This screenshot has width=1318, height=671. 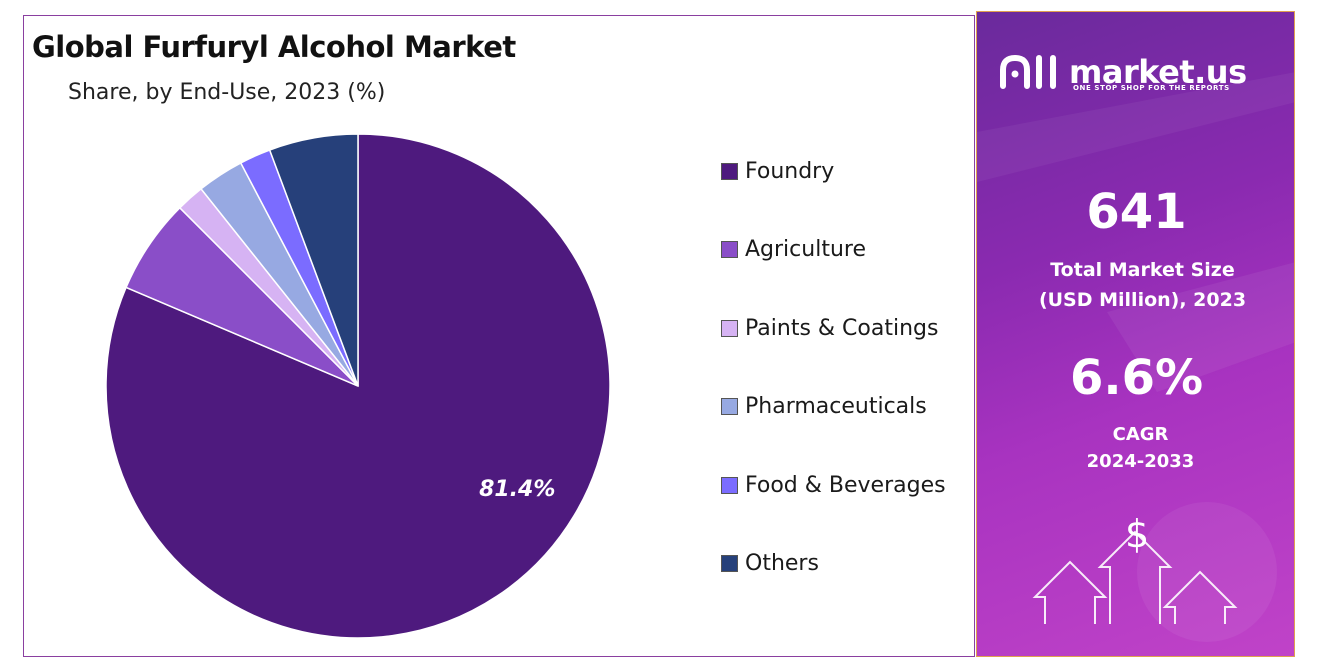 I want to click on legend-item: Paints & Coatings, so click(x=829, y=328).